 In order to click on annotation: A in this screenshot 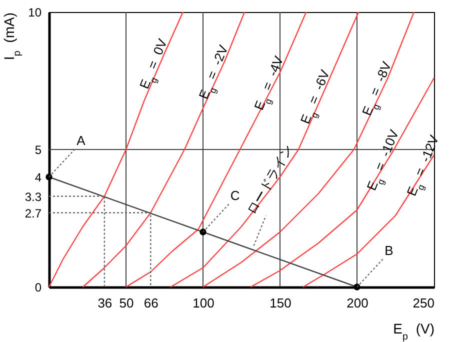, I will do `click(81, 140)`.